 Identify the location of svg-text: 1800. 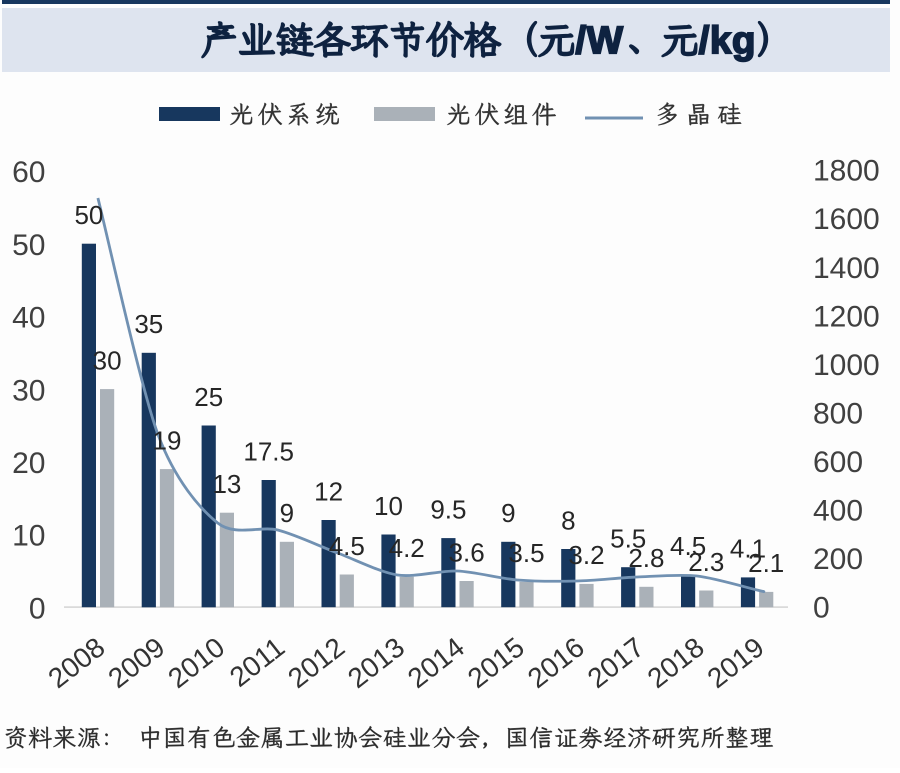
(846, 171).